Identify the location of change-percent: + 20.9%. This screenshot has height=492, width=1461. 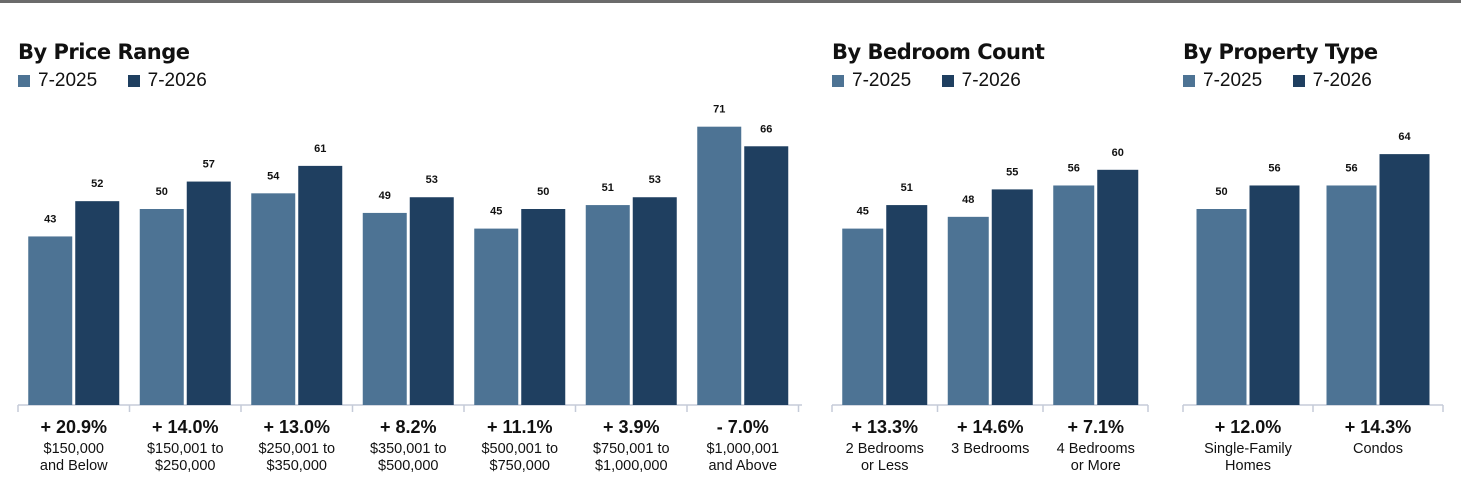
(73, 427).